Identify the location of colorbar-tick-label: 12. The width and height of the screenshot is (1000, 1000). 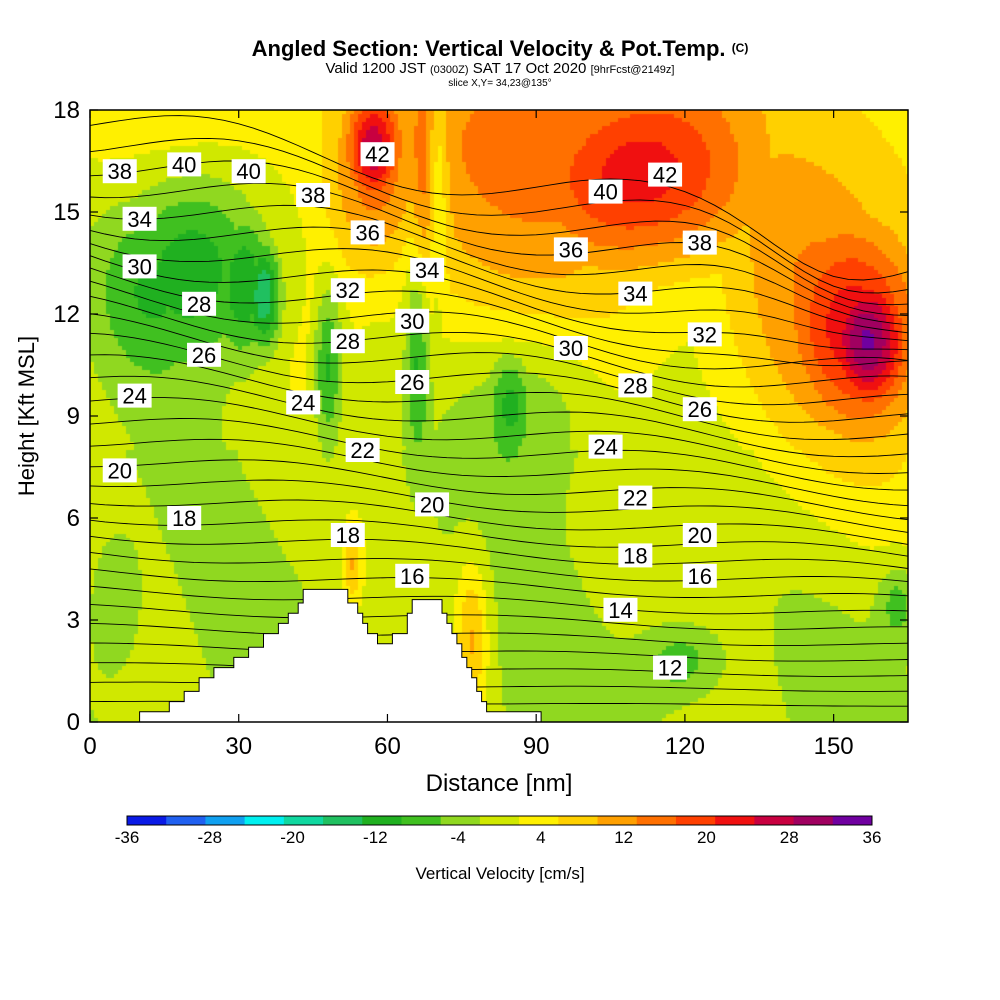
(624, 837).